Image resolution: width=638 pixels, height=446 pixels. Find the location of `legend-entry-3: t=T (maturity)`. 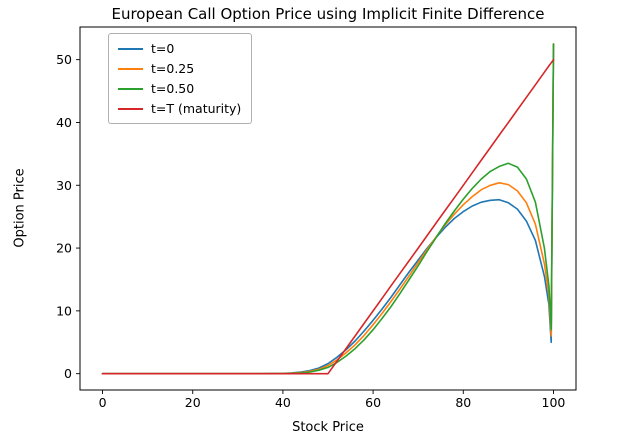

legend-entry-3: t=T (maturity) is located at coordinates (179, 108).